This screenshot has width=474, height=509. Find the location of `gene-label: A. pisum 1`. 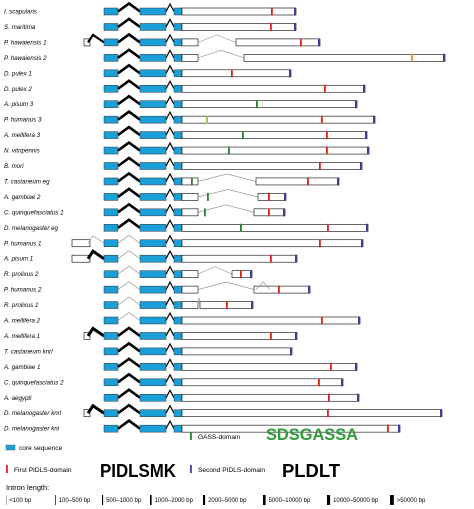

gene-label: A. pisum 1 is located at coordinates (18, 259).